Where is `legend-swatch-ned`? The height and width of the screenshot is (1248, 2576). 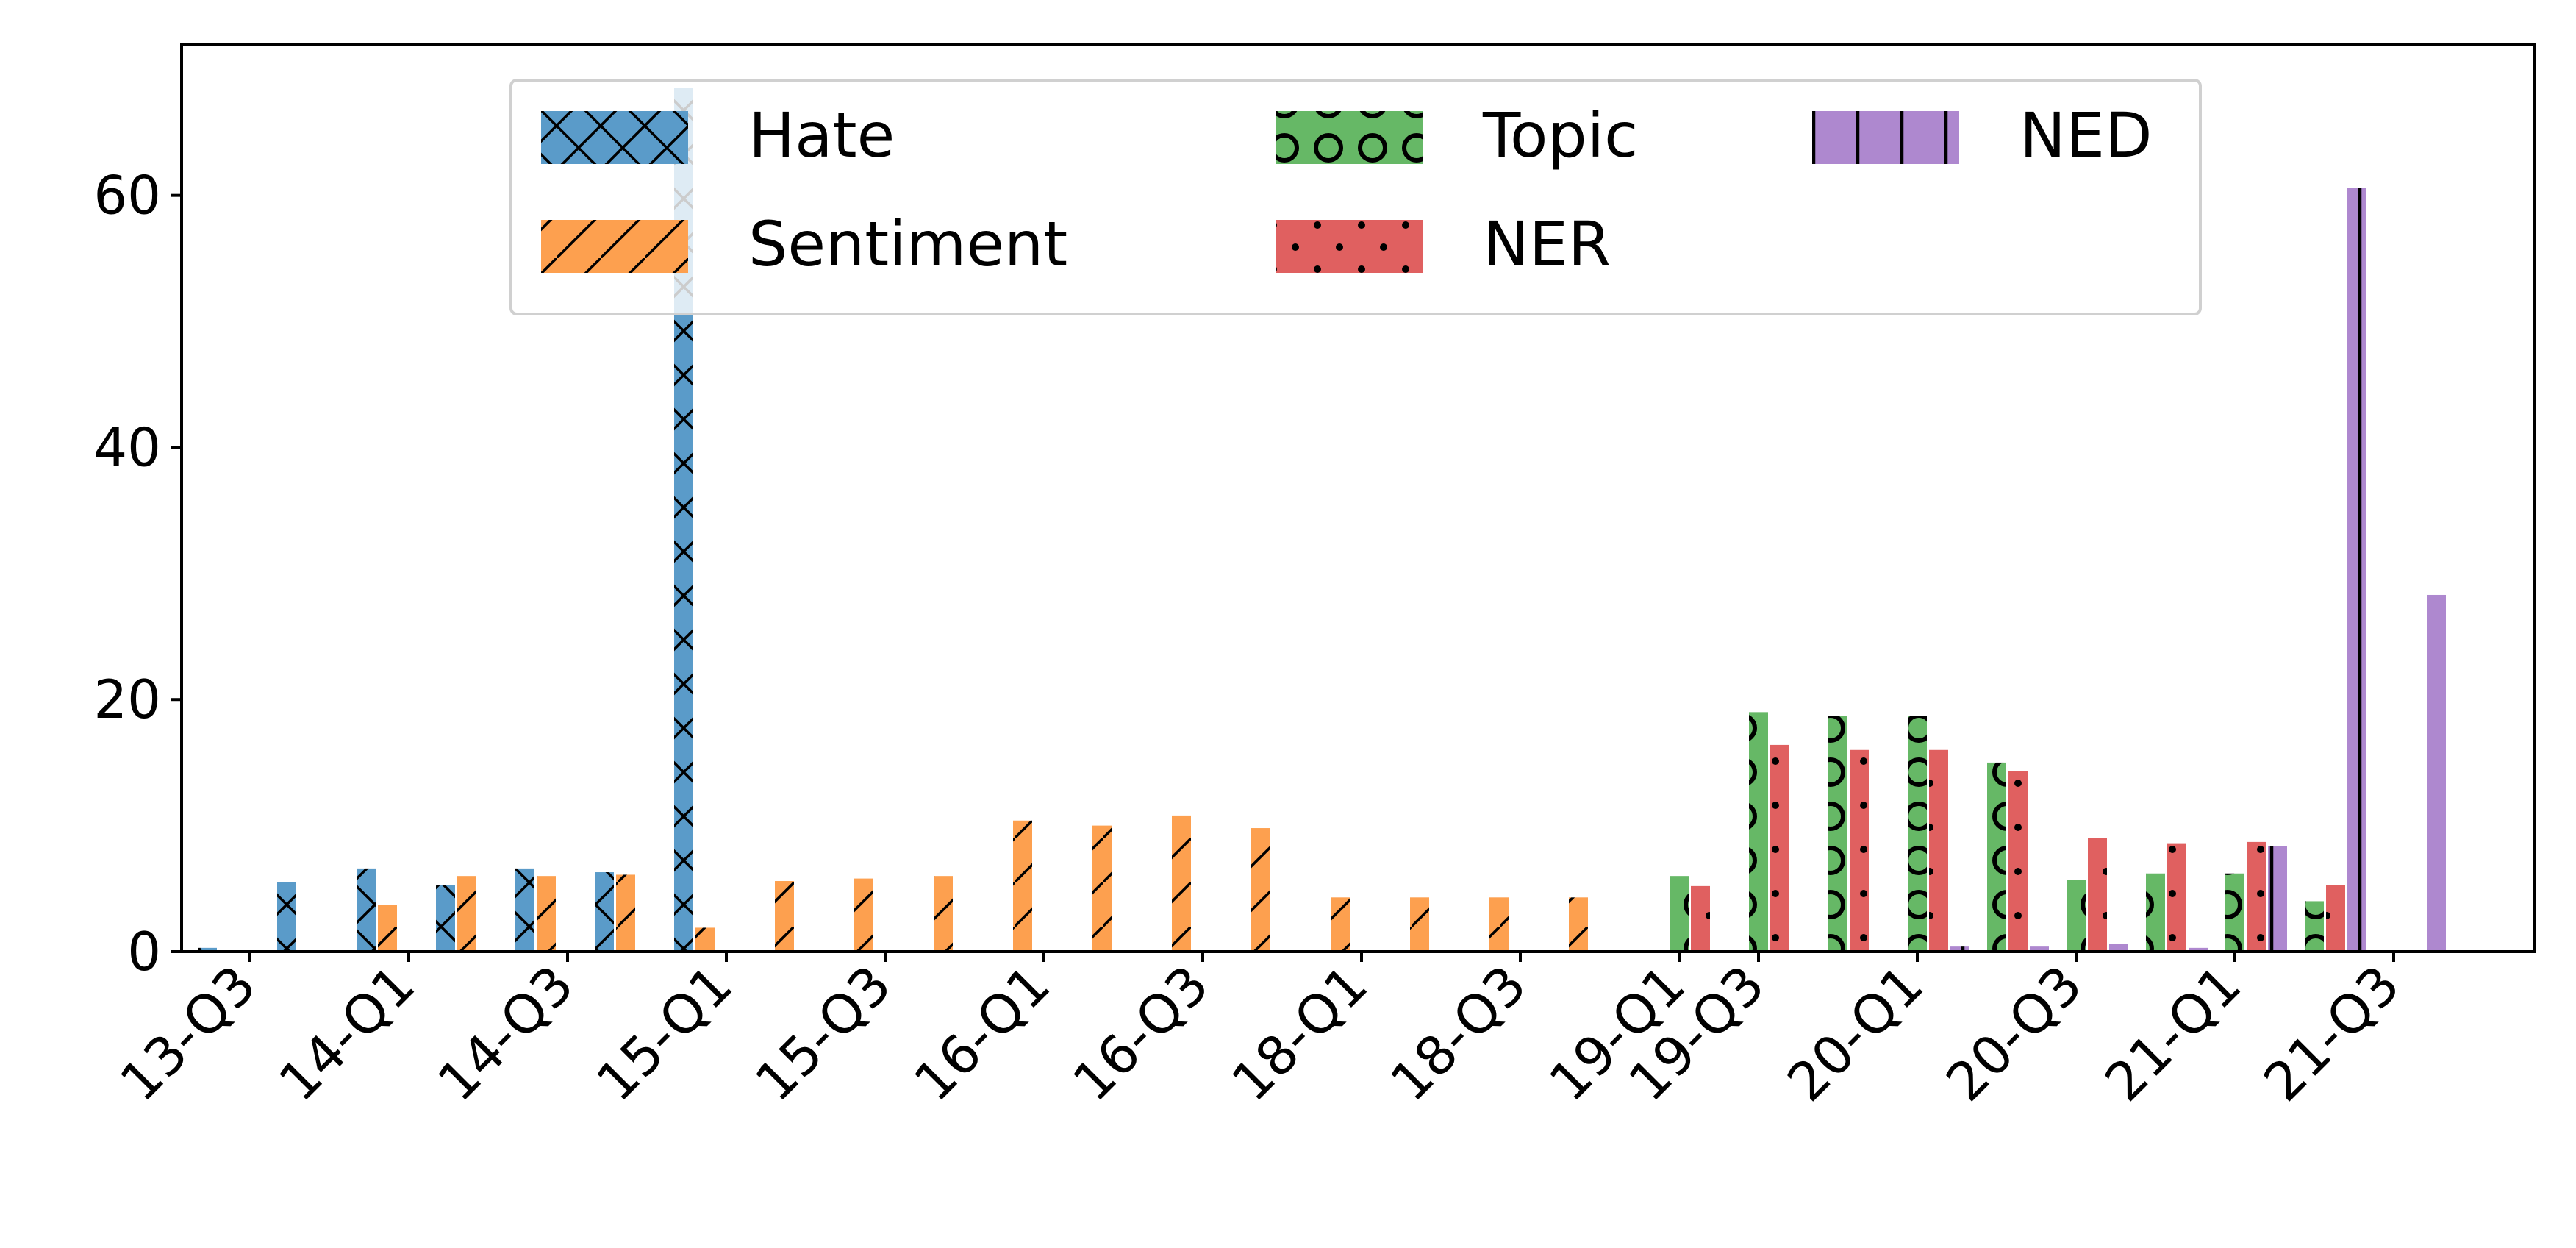 legend-swatch-ned is located at coordinates (1886, 137).